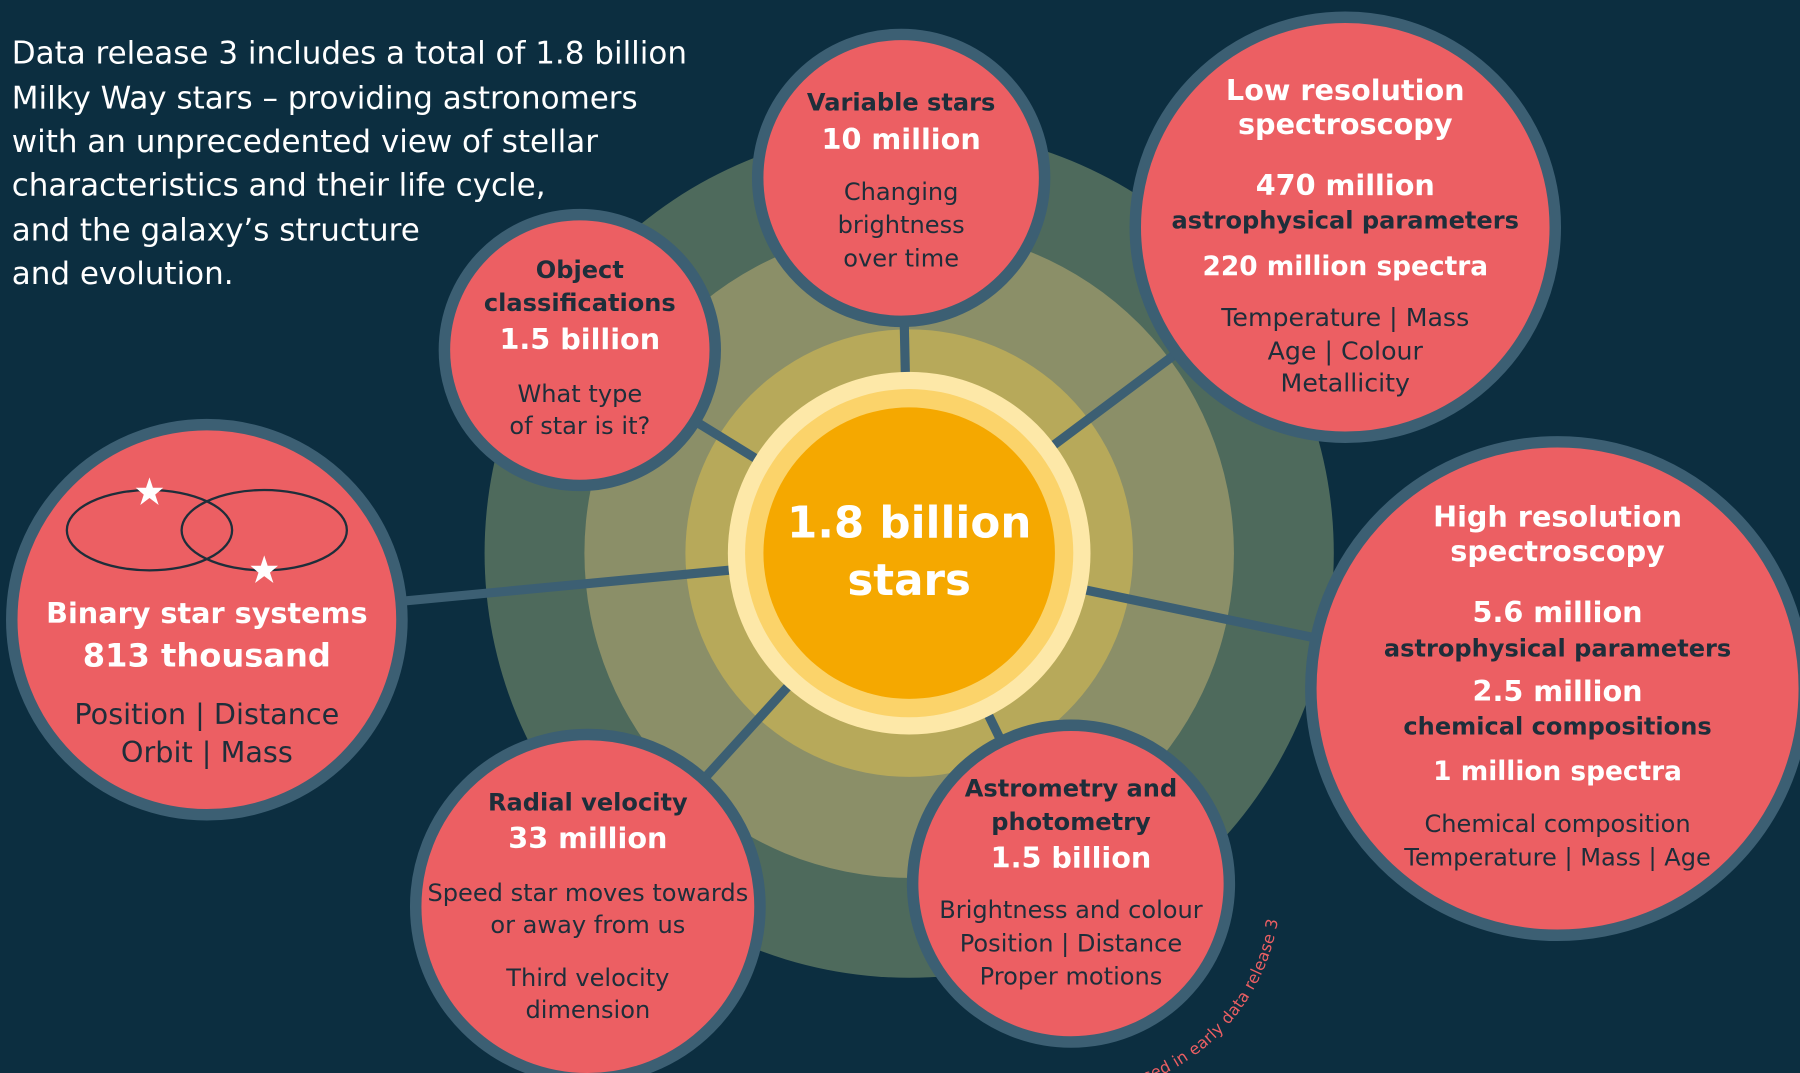 The width and height of the screenshot is (1800, 1073). What do you see at coordinates (1071, 910) in the screenshot?
I see `node-line: Brightness and colour` at bounding box center [1071, 910].